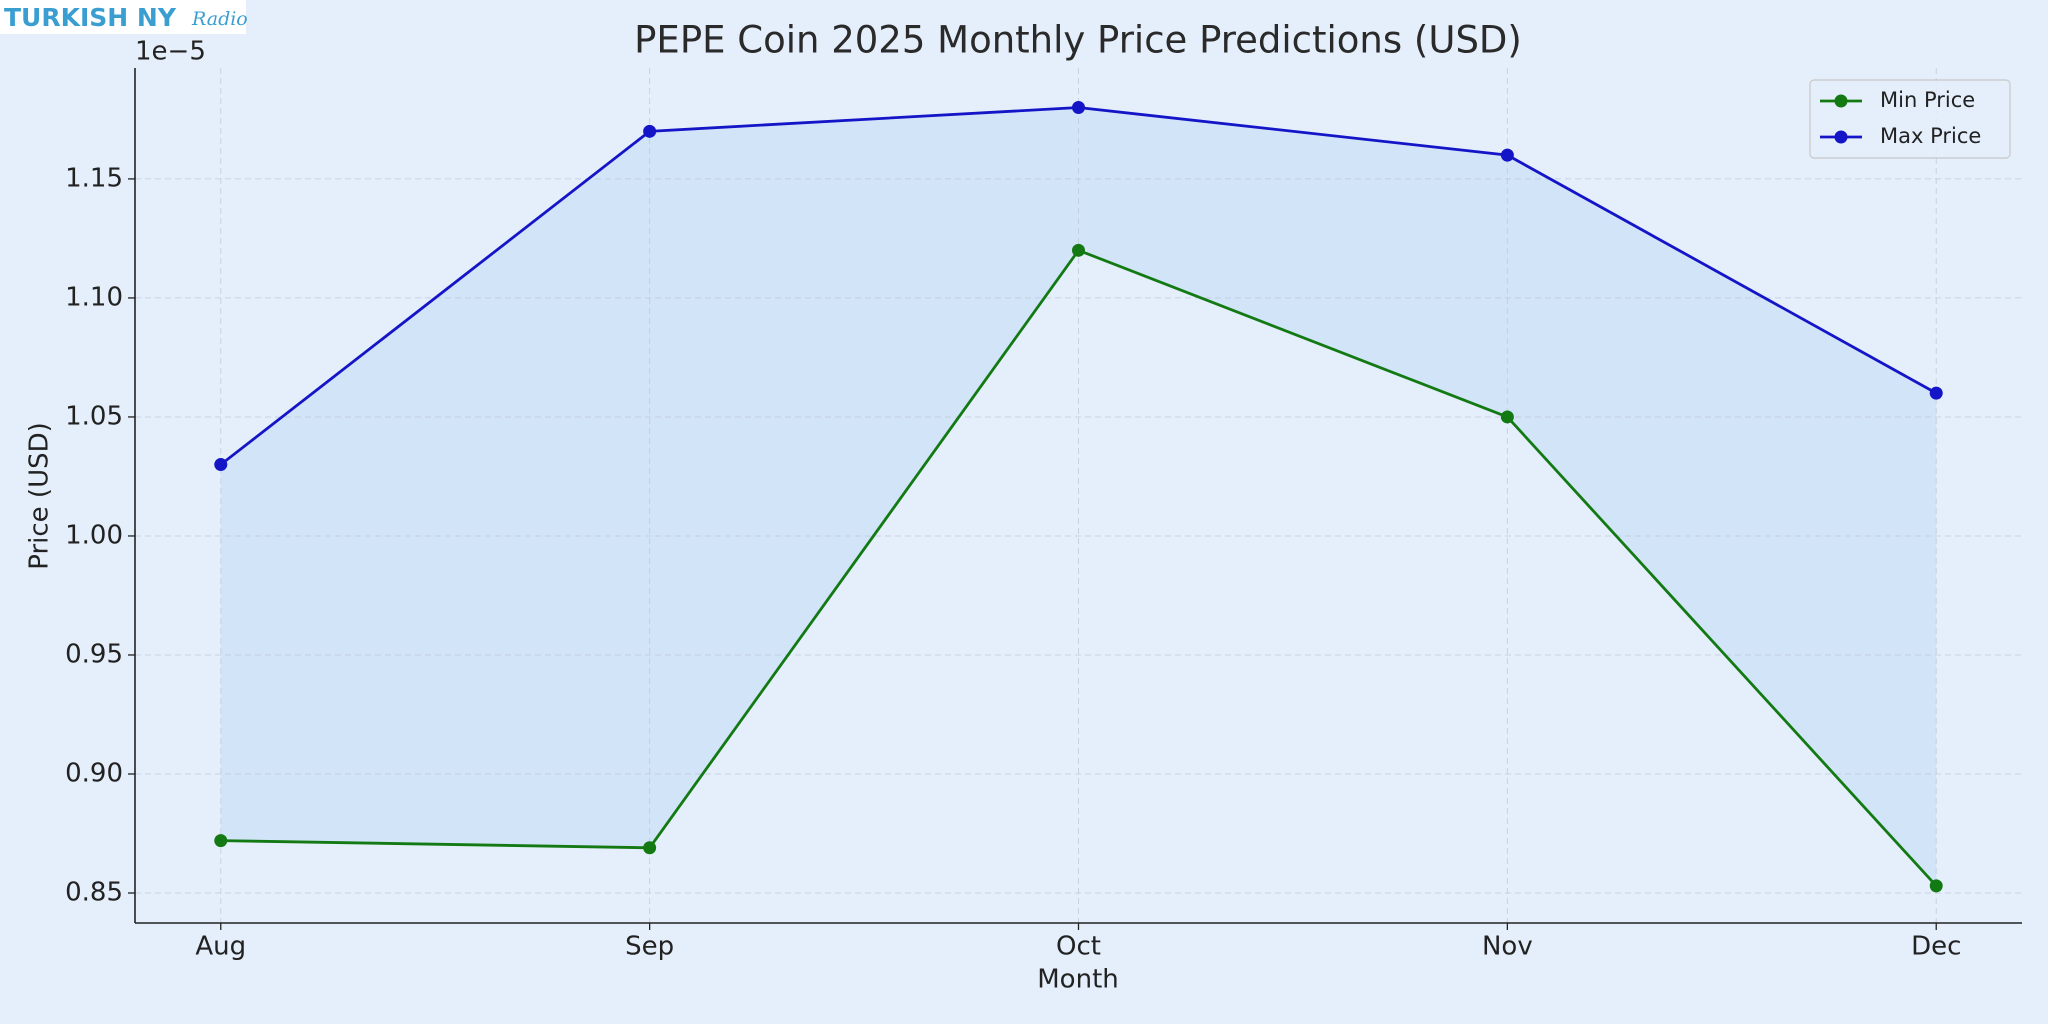  I want to click on x-tick-label: Aug, so click(220, 947).